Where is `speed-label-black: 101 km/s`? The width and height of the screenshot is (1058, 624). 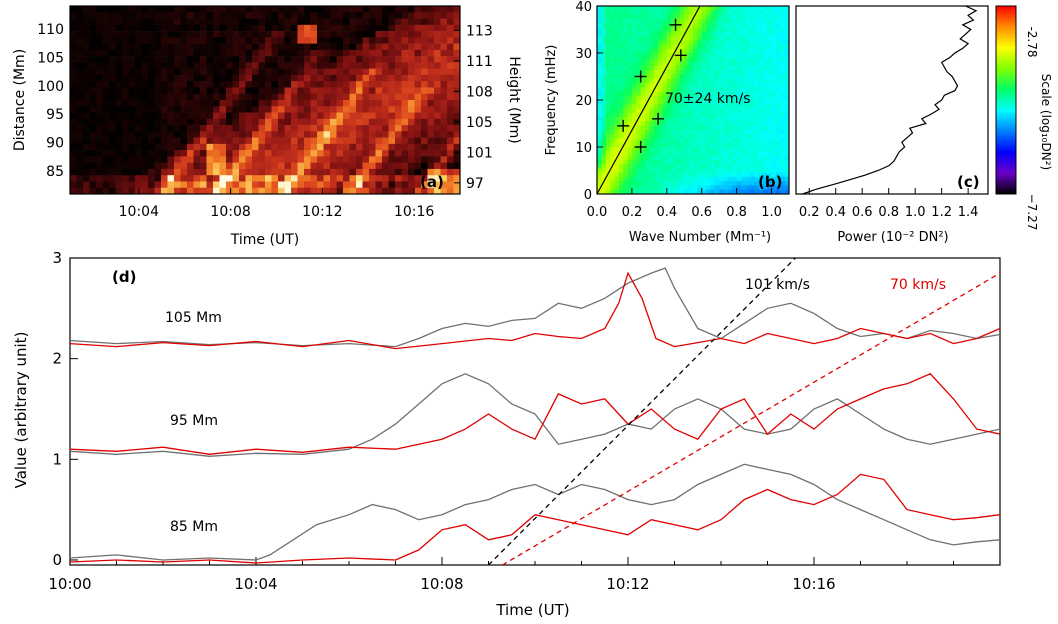
speed-label-black: 101 km/s is located at coordinates (777, 285).